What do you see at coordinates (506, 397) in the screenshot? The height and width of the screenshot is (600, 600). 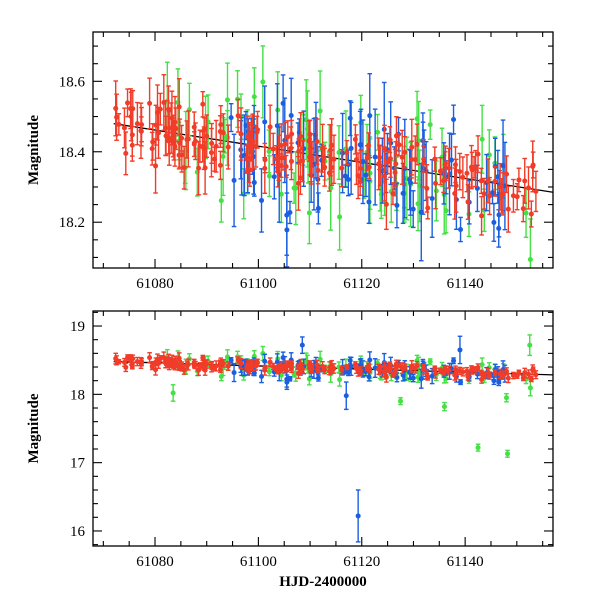 I see `green-outlier-data-point` at bounding box center [506, 397].